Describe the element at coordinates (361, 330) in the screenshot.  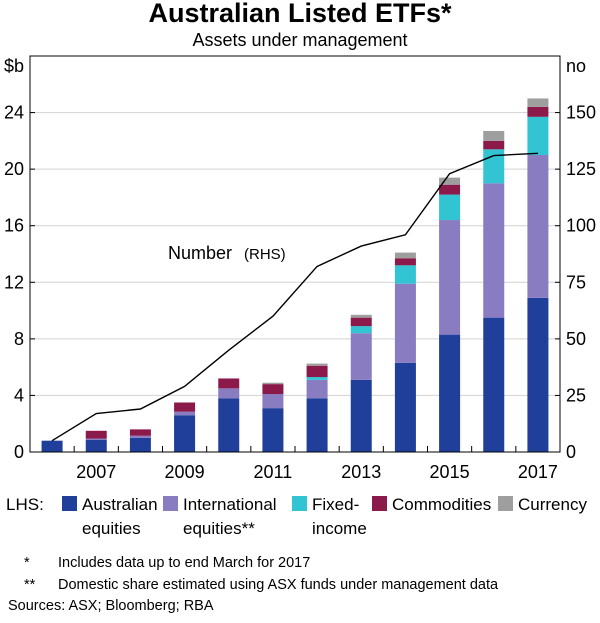
I see `bar-2013-fixed-income` at that location.